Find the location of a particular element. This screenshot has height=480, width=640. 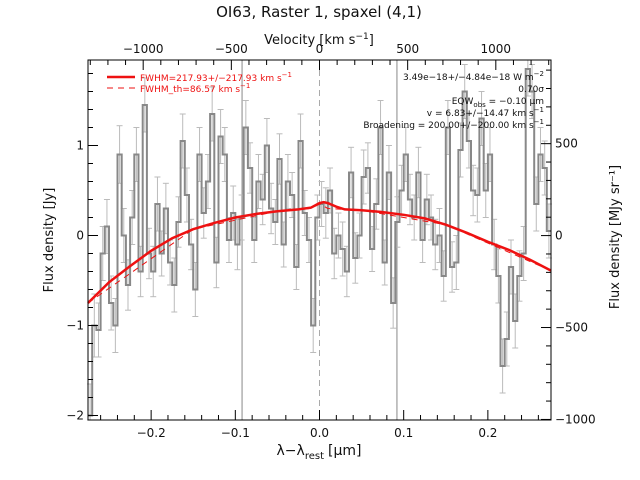

x-axis-label-main: λ−λ is located at coordinates (291, 451).